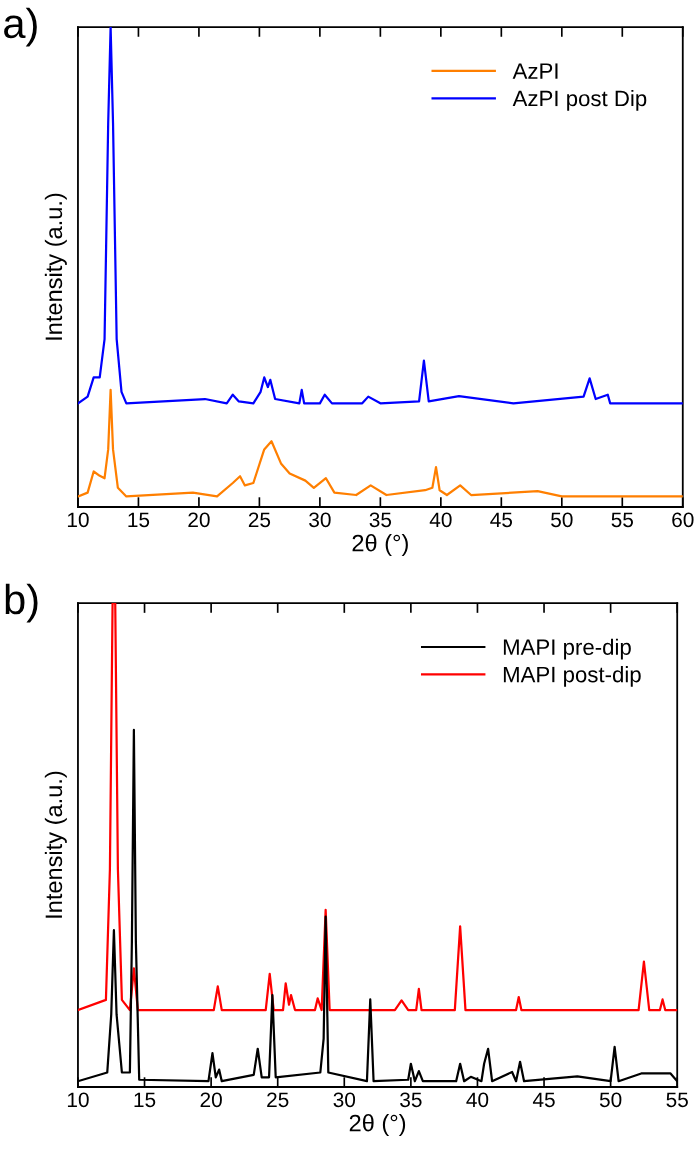  I want to click on text: b), so click(21, 603).